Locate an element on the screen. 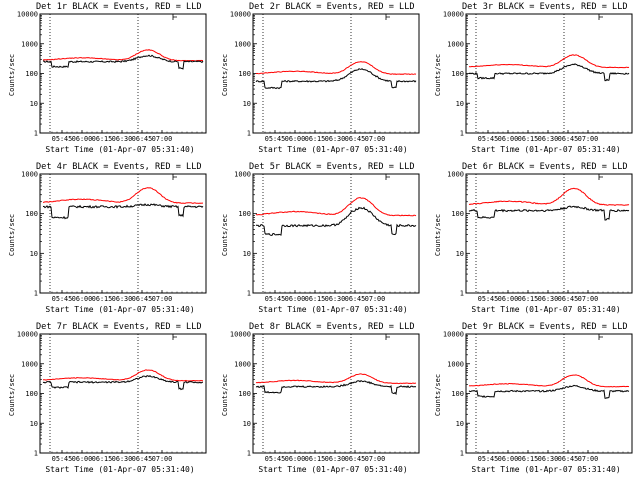 This screenshot has height=480, width=640. panel-title: Det 5r BLACK = Events, RED = LLD is located at coordinates (332, 167).